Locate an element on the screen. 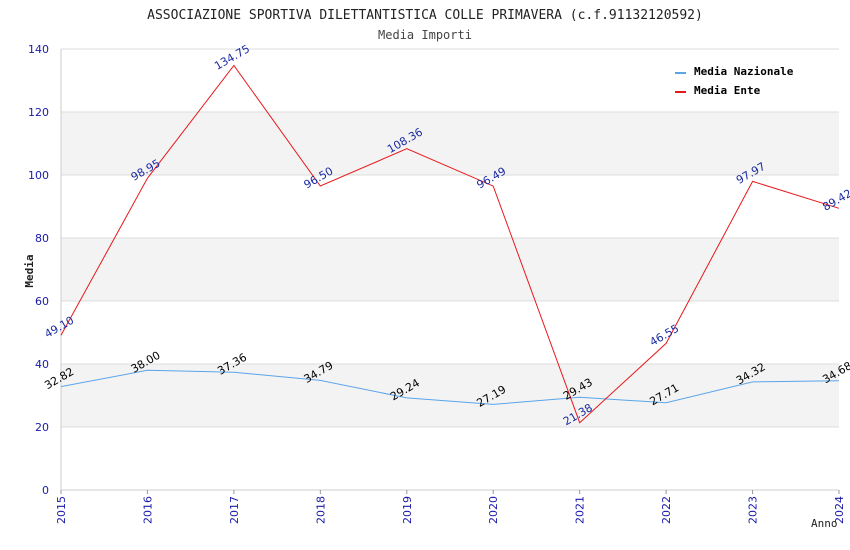  x-tick-labels: 2015 2016 2017 2018 2019 2020 2021 2022 2023 2024 is located at coordinates (450, 510).